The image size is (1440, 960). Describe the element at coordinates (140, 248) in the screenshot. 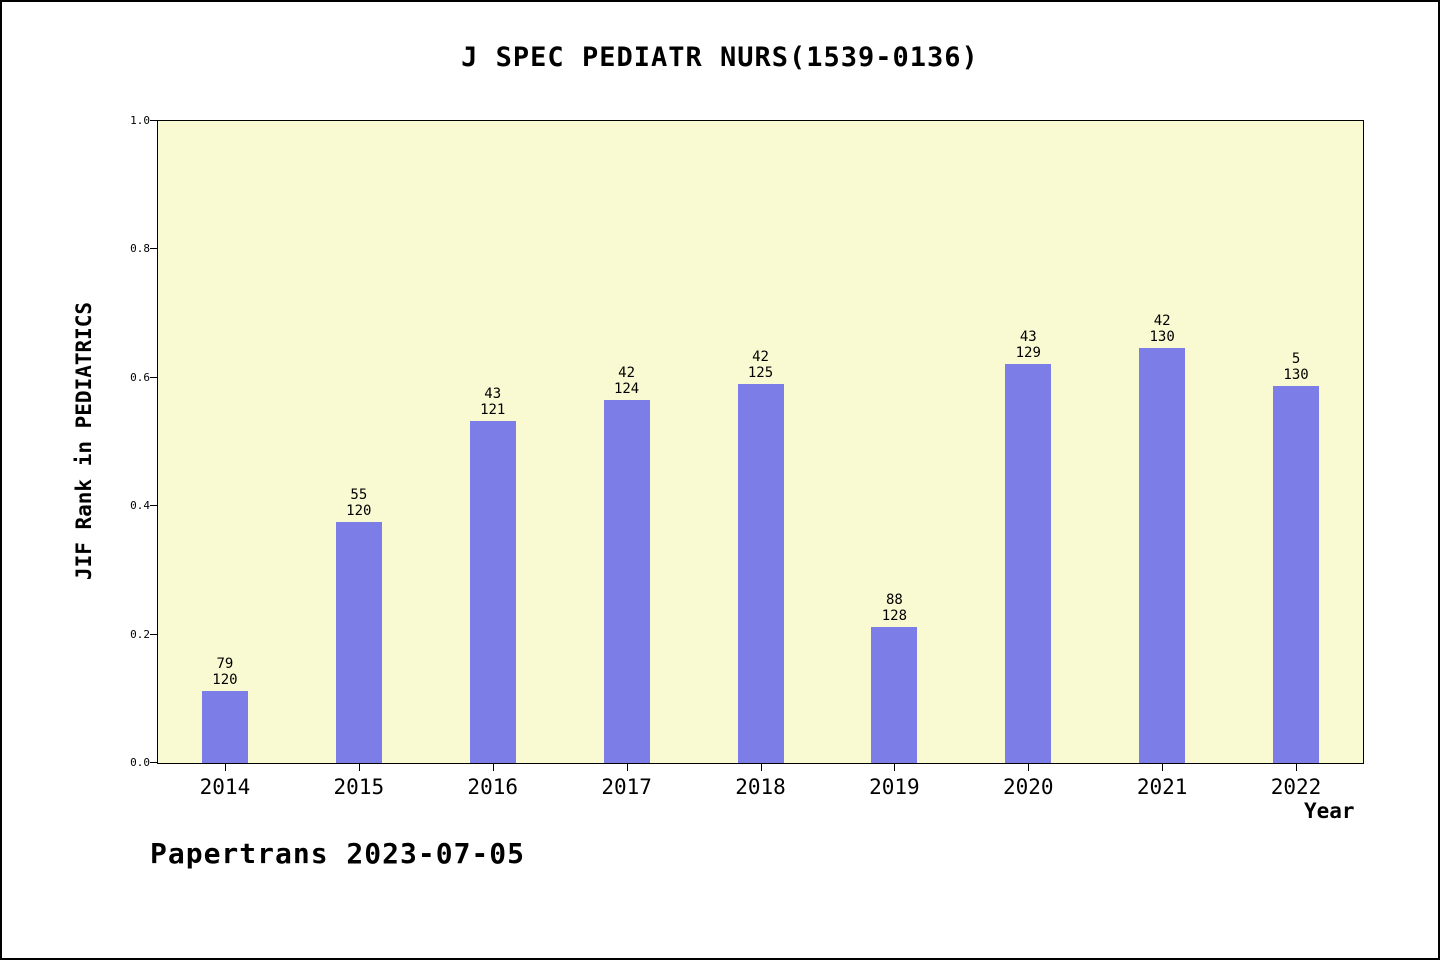

I see `y-tick-label: 0.8` at that location.